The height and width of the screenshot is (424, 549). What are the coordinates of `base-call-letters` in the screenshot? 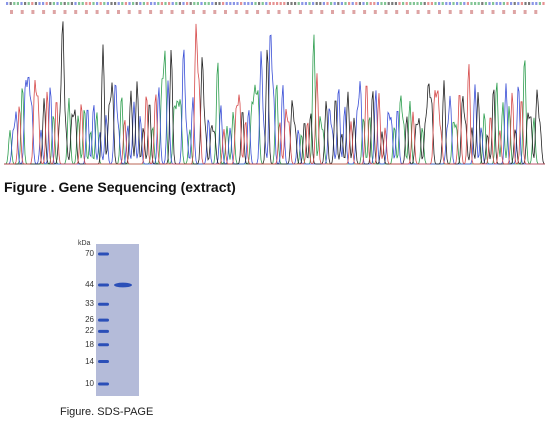 It's located at (275, 8).